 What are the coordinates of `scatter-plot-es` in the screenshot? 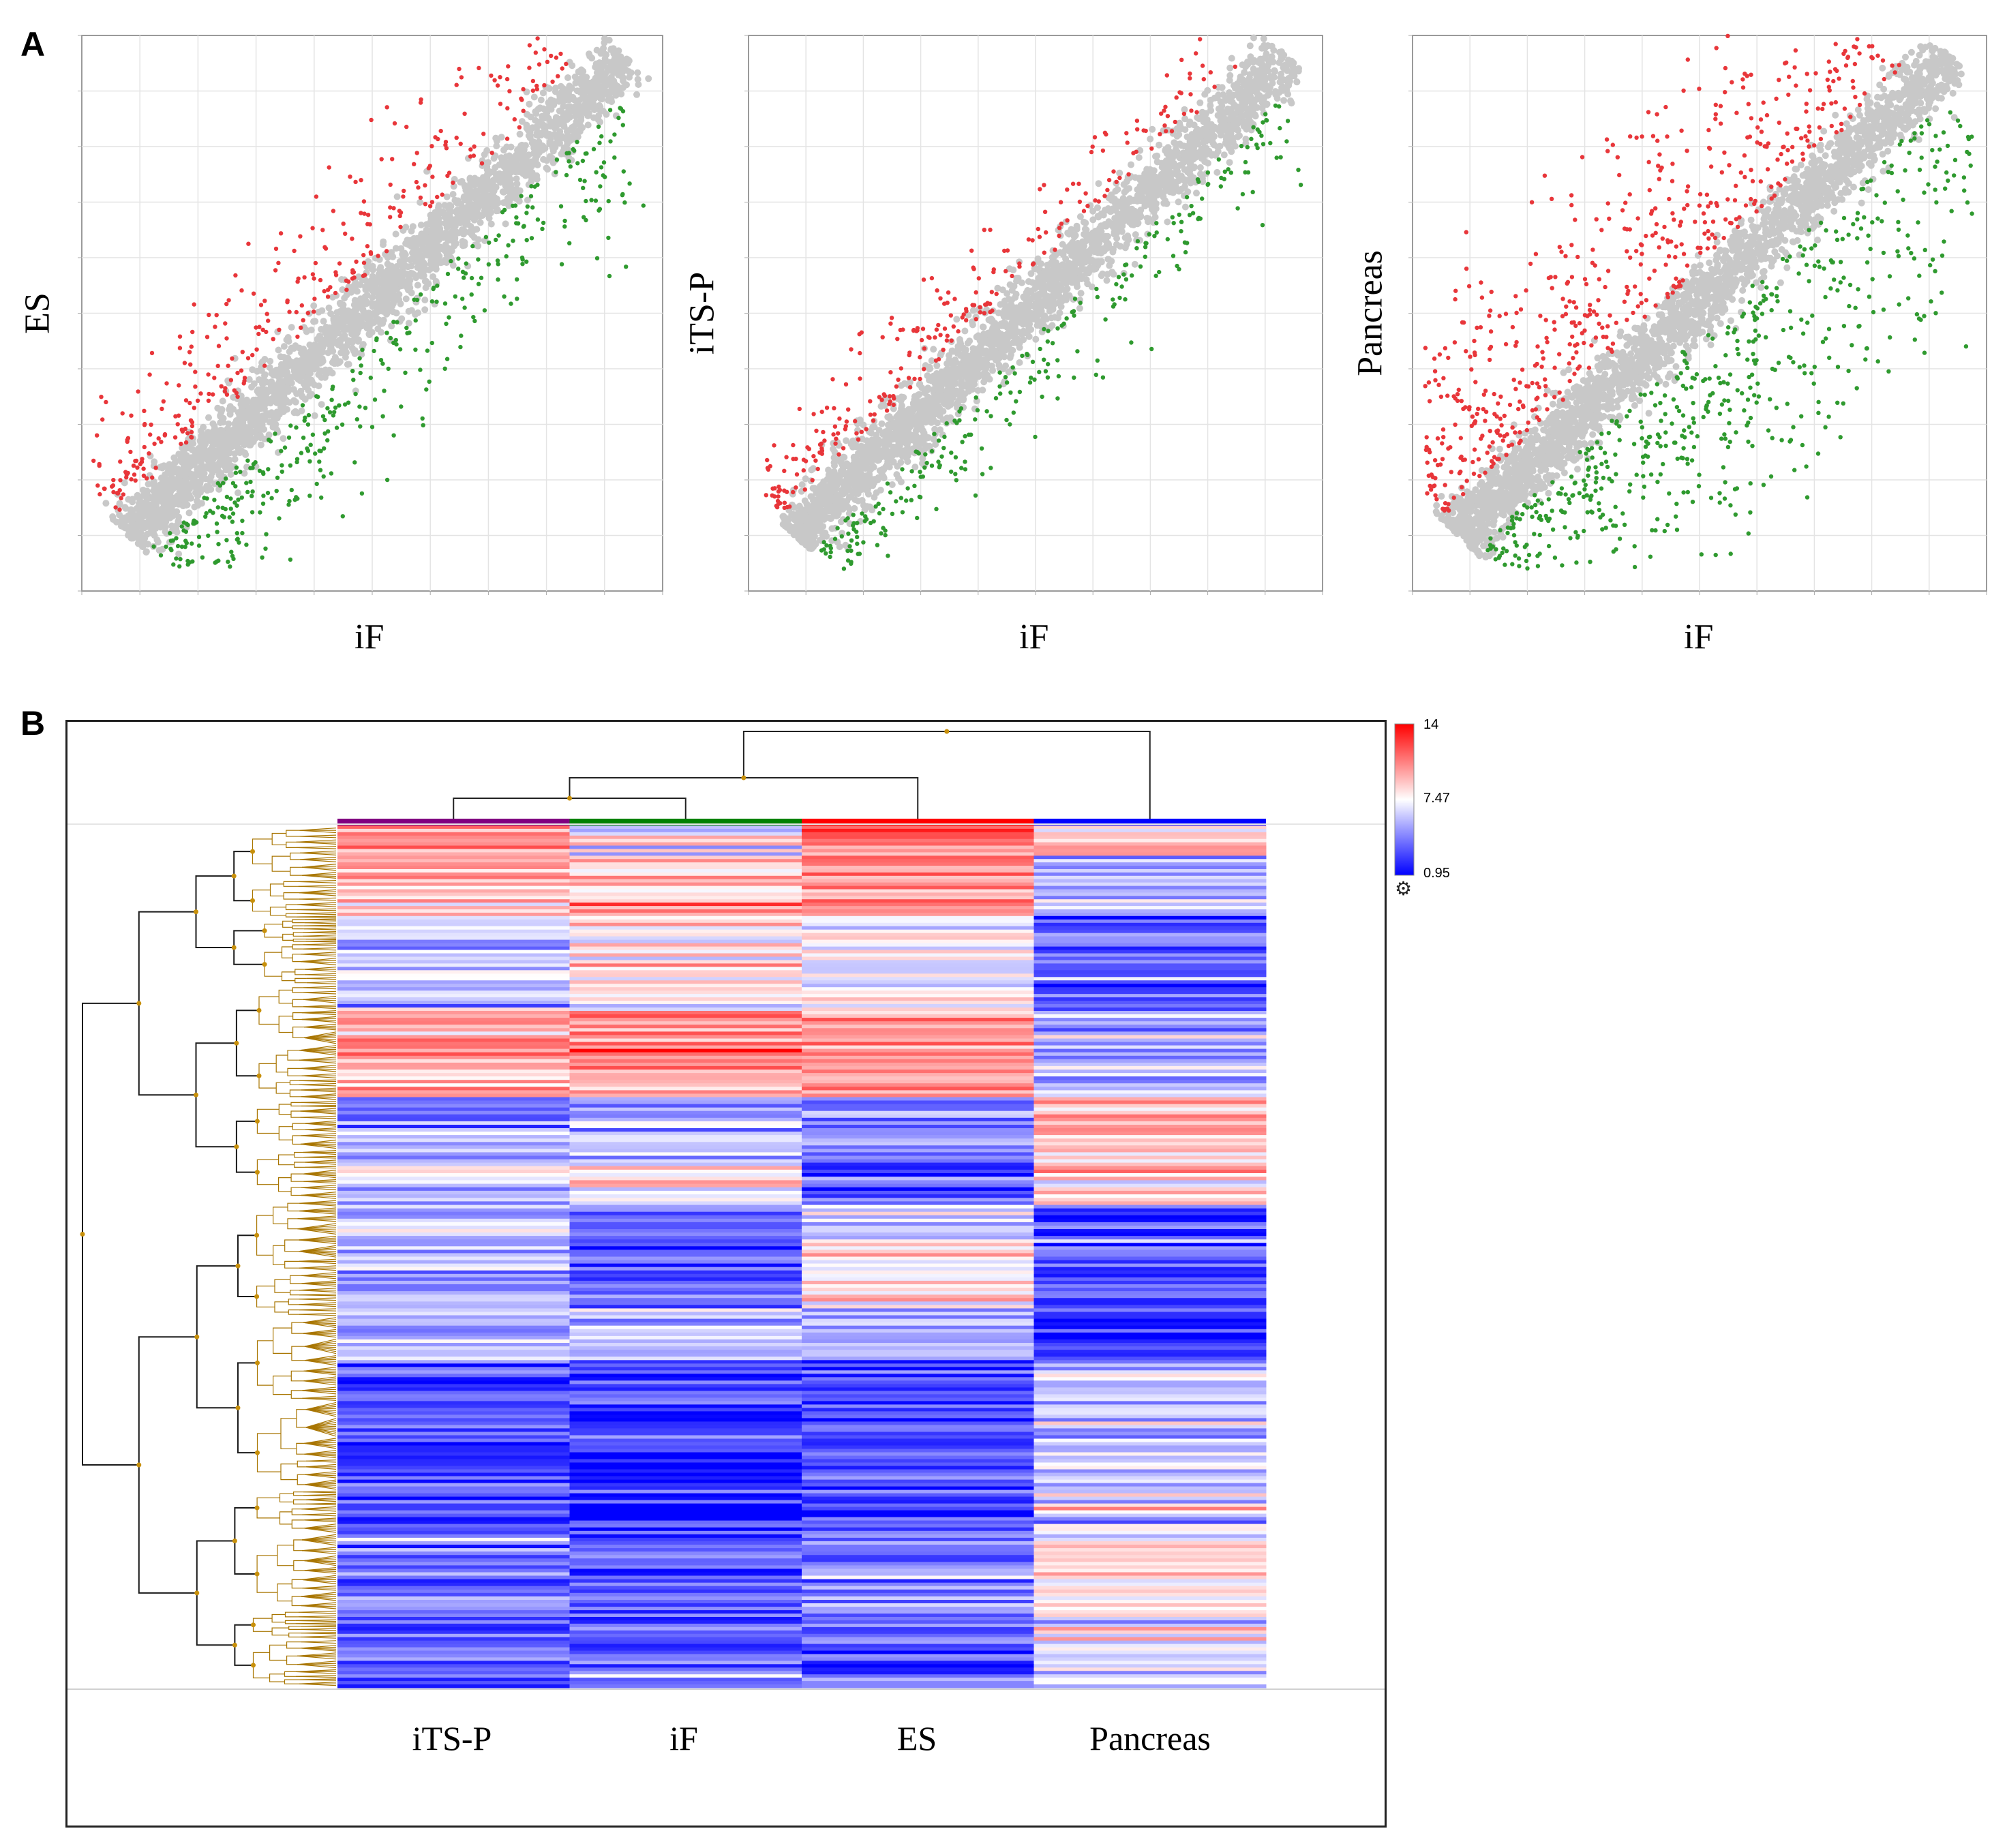 It's located at (370, 315).